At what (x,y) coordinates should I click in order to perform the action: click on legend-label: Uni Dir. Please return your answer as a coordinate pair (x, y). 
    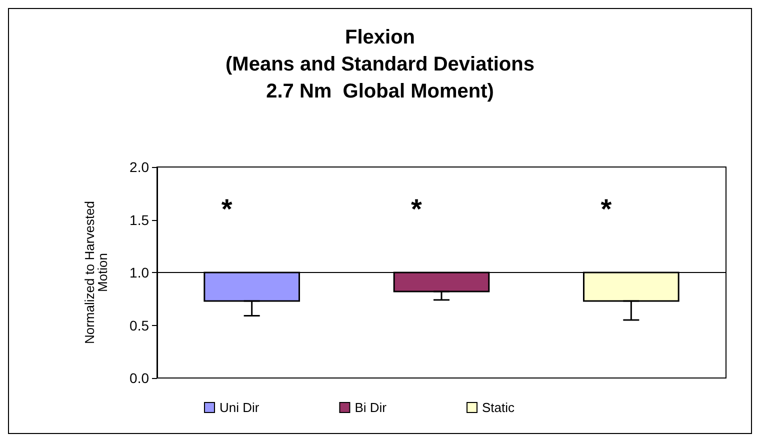
    Looking at the image, I should click on (240, 407).